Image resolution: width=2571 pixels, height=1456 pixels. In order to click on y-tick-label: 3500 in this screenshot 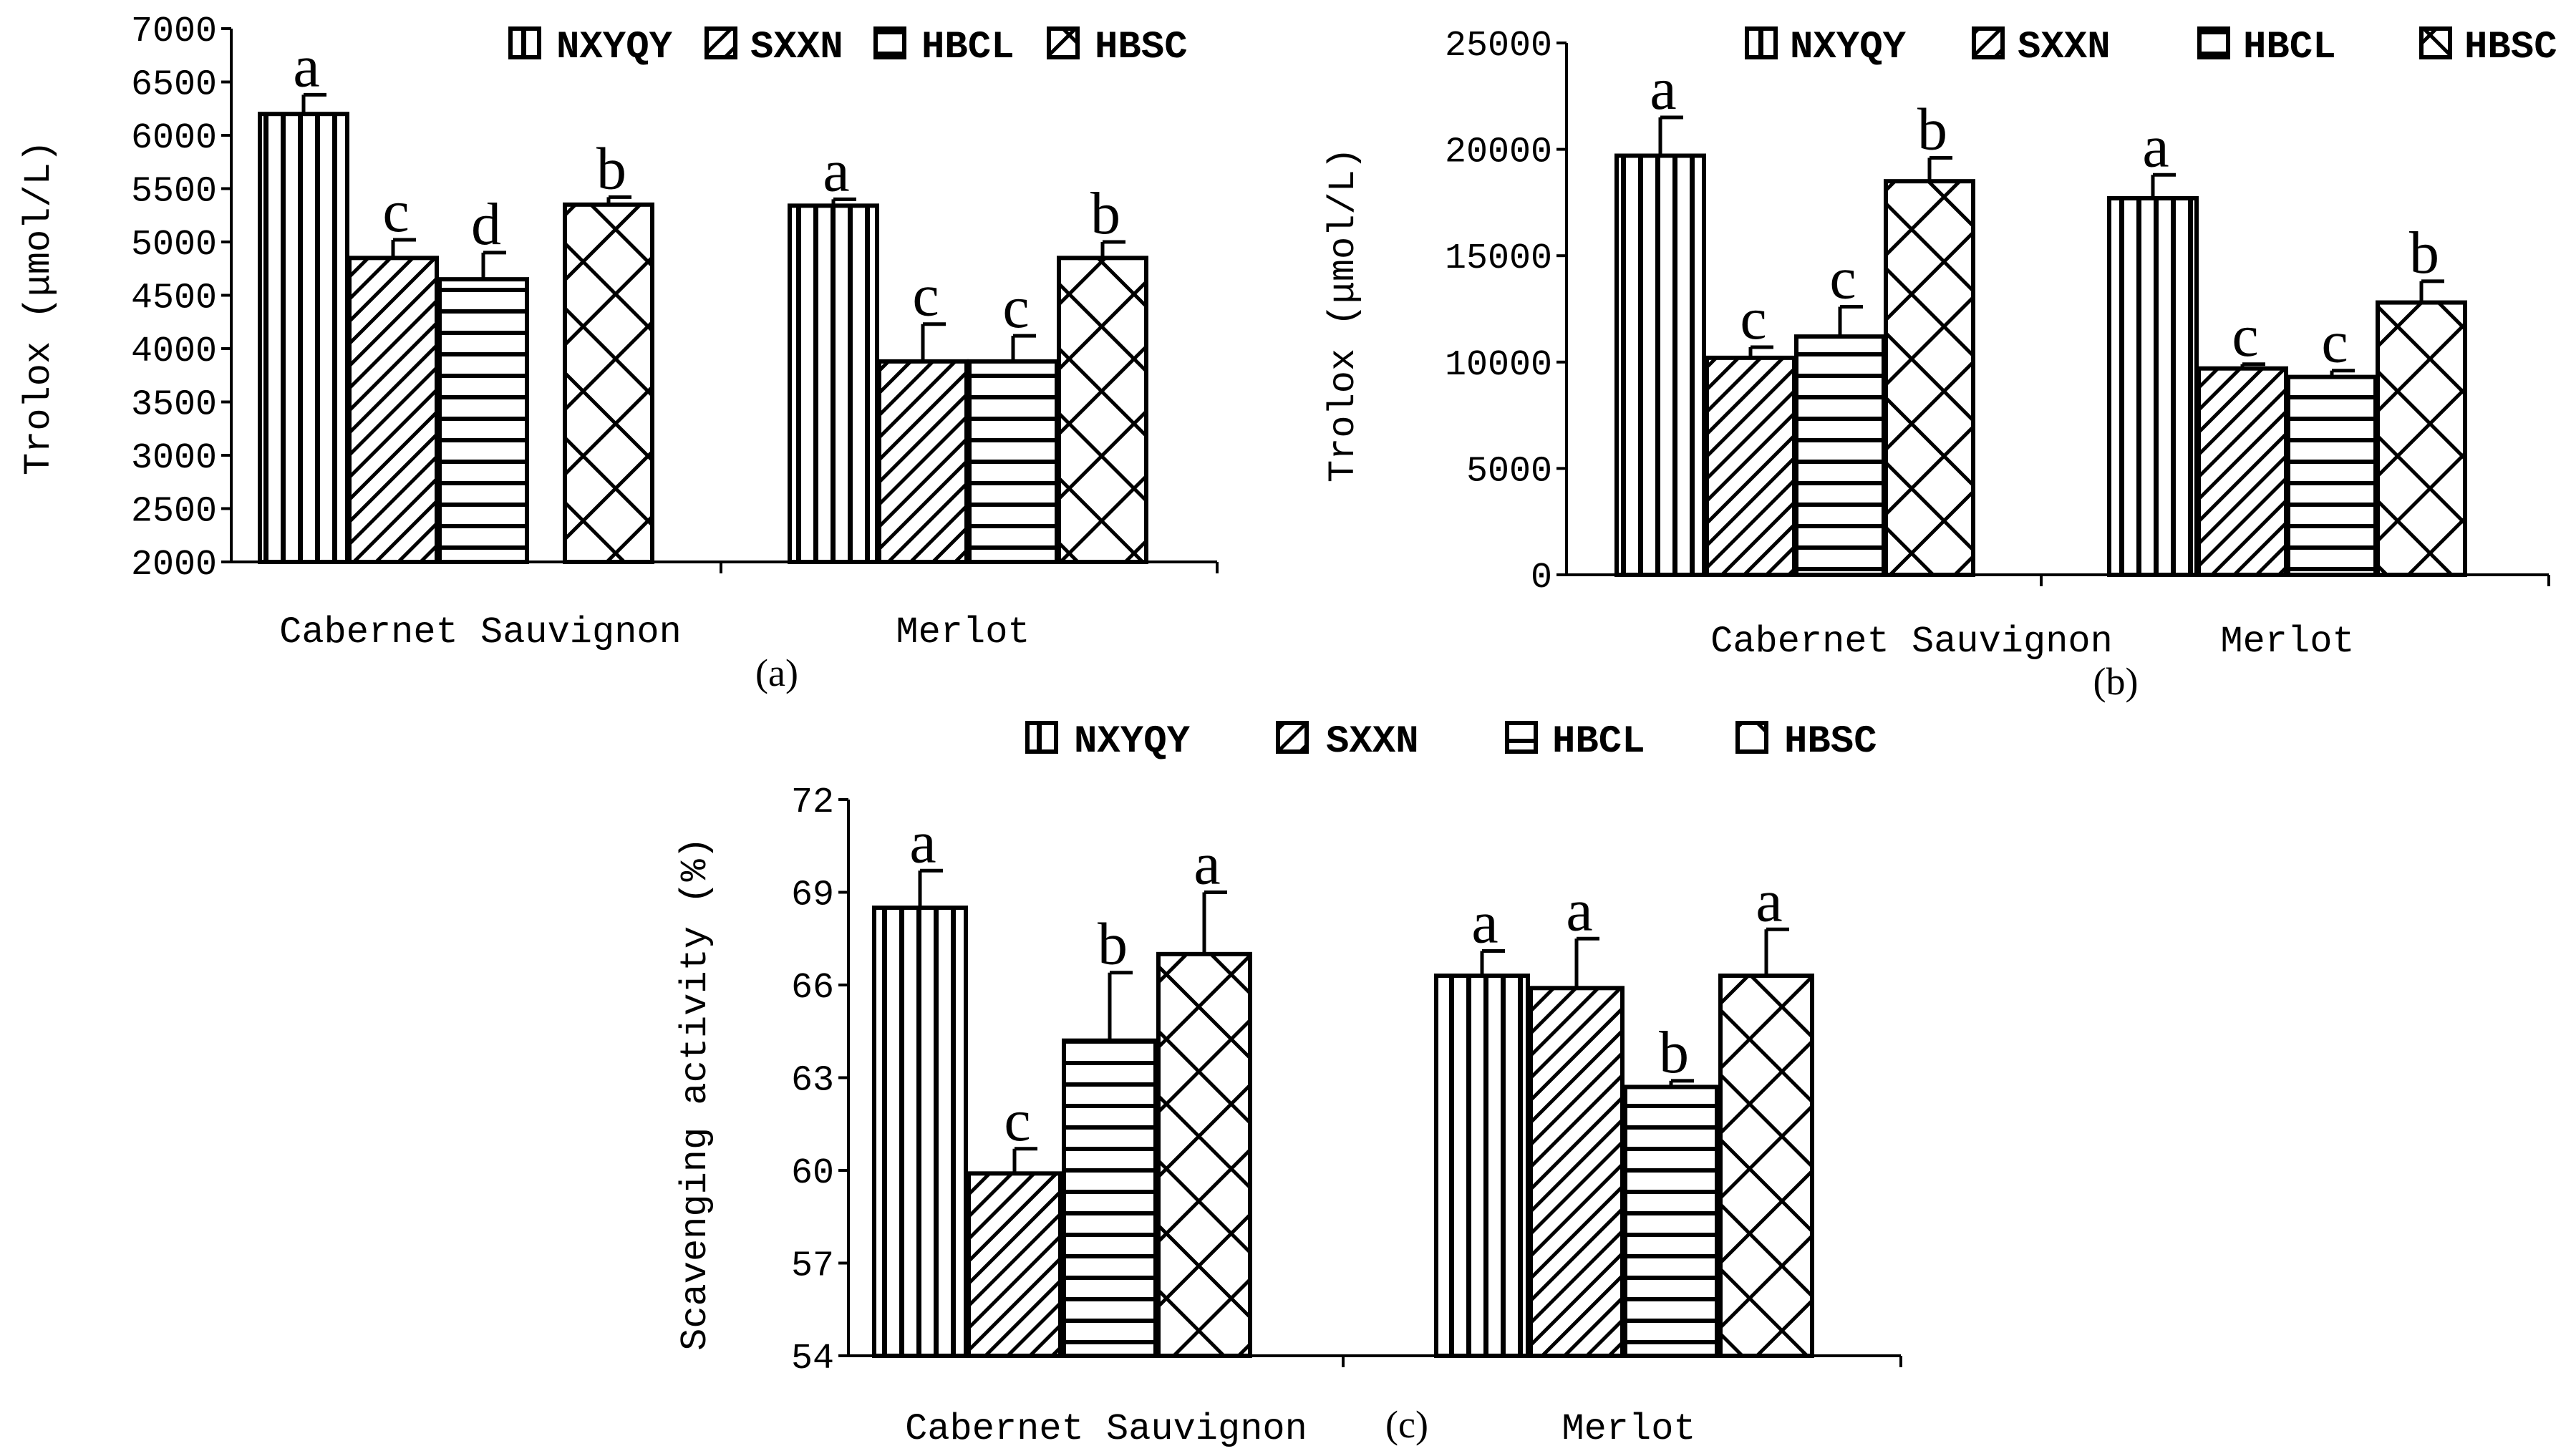, I will do `click(174, 405)`.